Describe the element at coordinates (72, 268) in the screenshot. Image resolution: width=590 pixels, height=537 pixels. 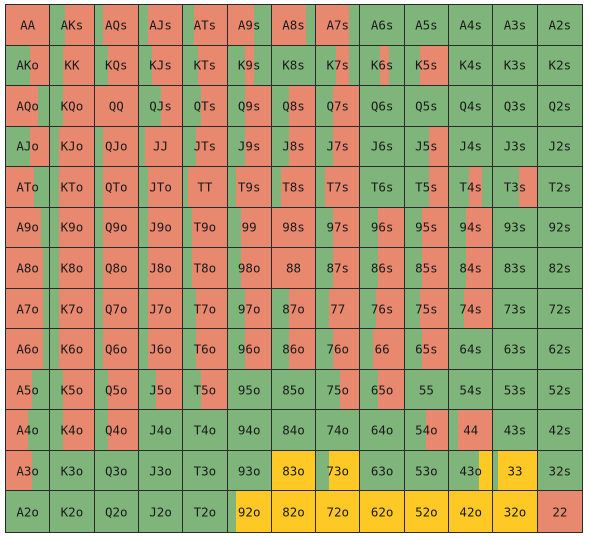
I see `hand-cell-k8o: K8o` at that location.